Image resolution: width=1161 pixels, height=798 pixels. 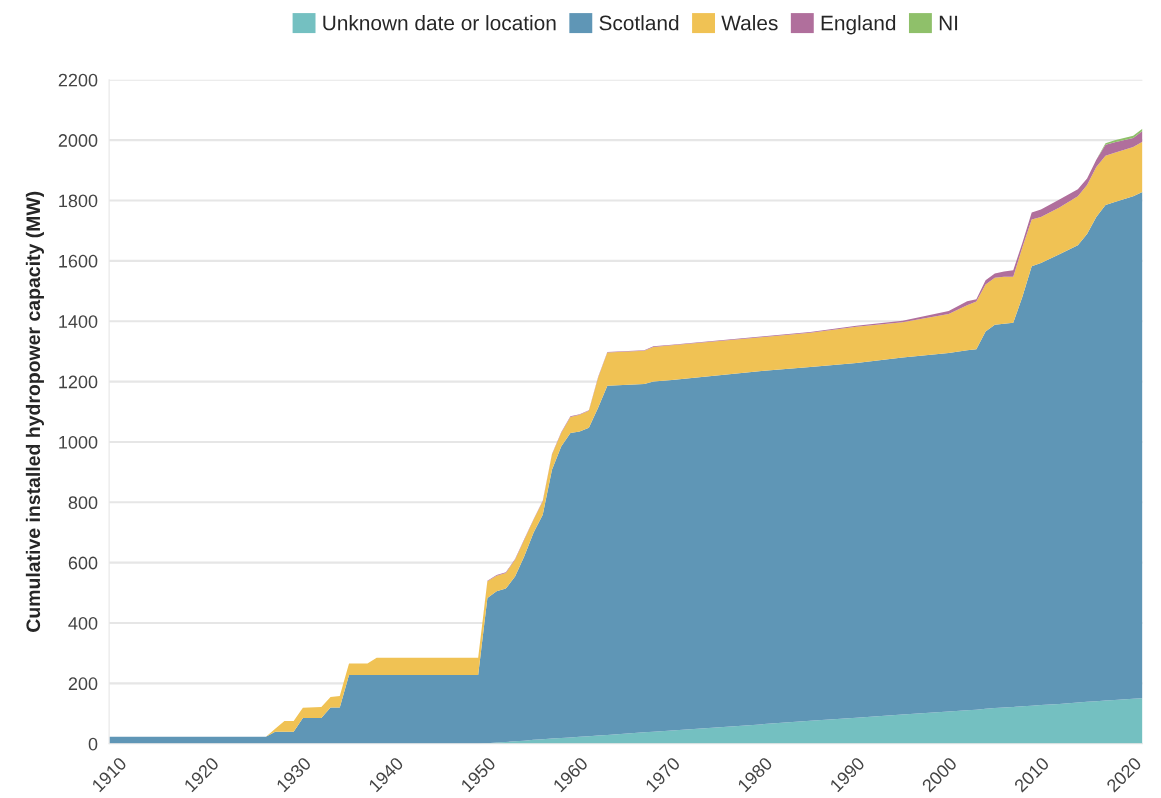 I want to click on y-tick-label: 200, so click(x=83, y=684).